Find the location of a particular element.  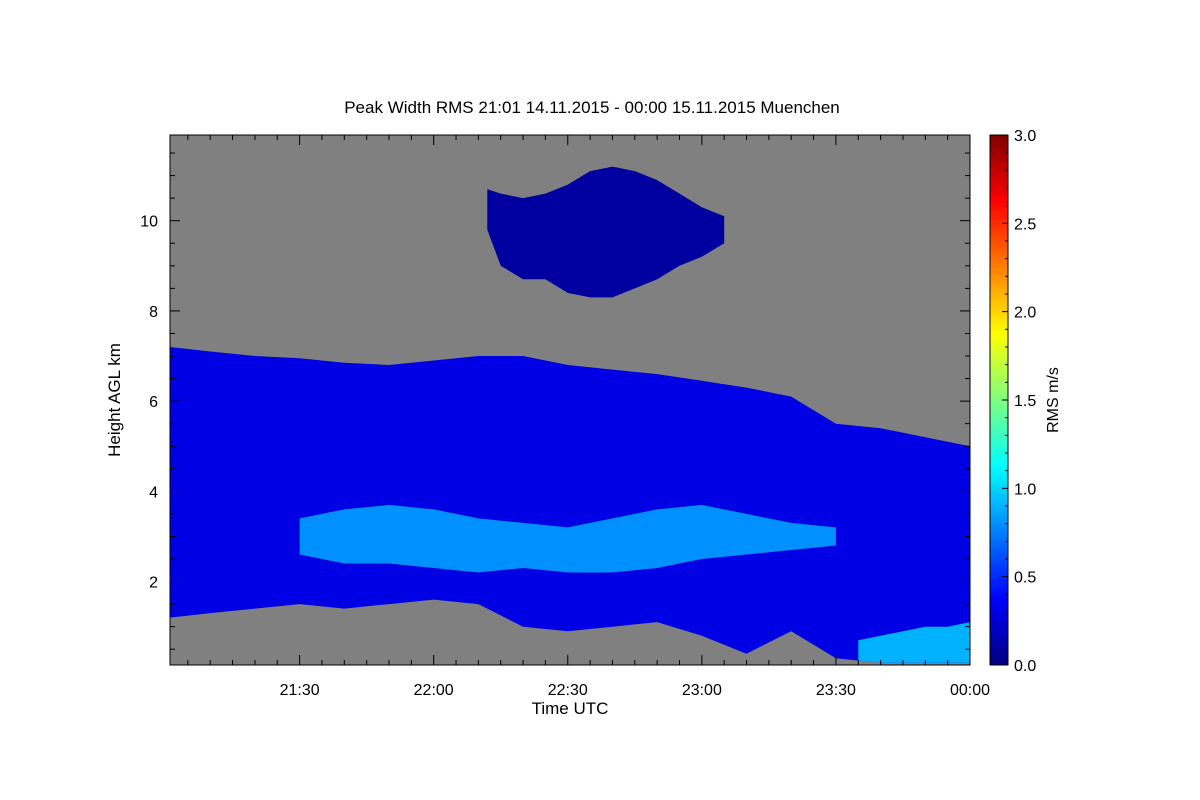

colorbar-tick-label: 2.0 is located at coordinates (1025, 313).